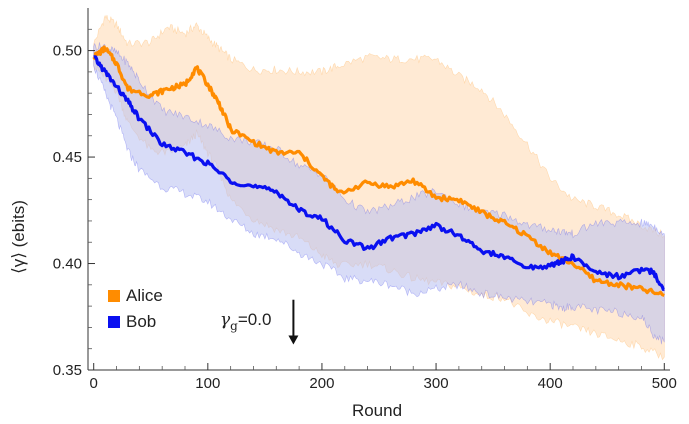 The height and width of the screenshot is (424, 689). I want to click on legend-label-alice: Alice, so click(144, 295).